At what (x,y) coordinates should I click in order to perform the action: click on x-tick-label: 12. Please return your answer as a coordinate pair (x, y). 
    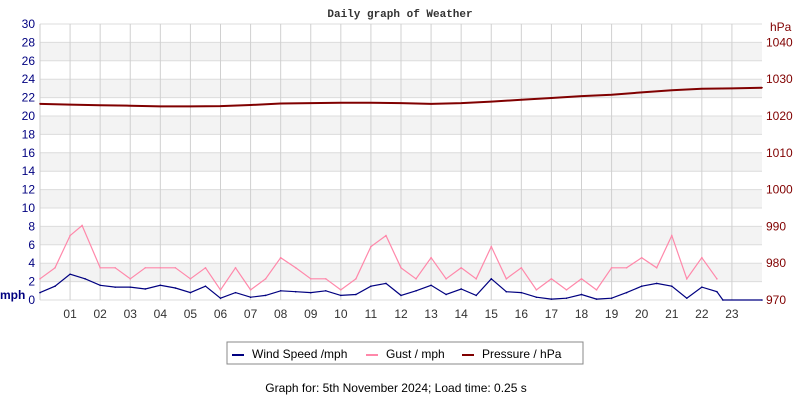
    Looking at the image, I should click on (401, 314).